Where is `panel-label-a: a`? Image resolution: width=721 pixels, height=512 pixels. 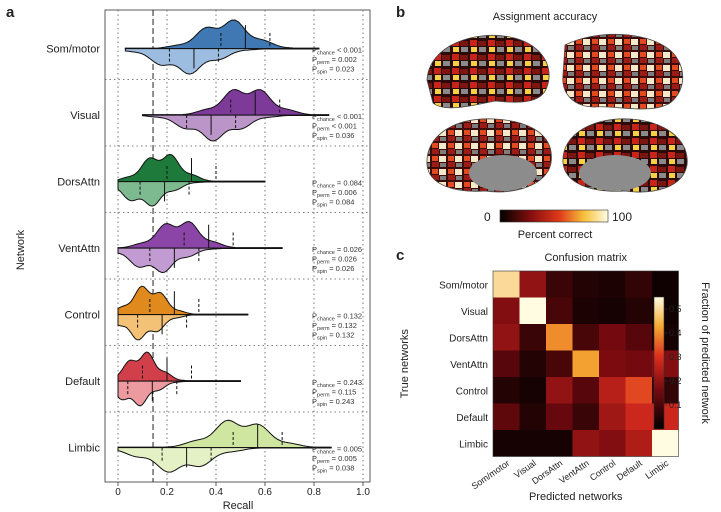 panel-label-a: a is located at coordinates (10, 12).